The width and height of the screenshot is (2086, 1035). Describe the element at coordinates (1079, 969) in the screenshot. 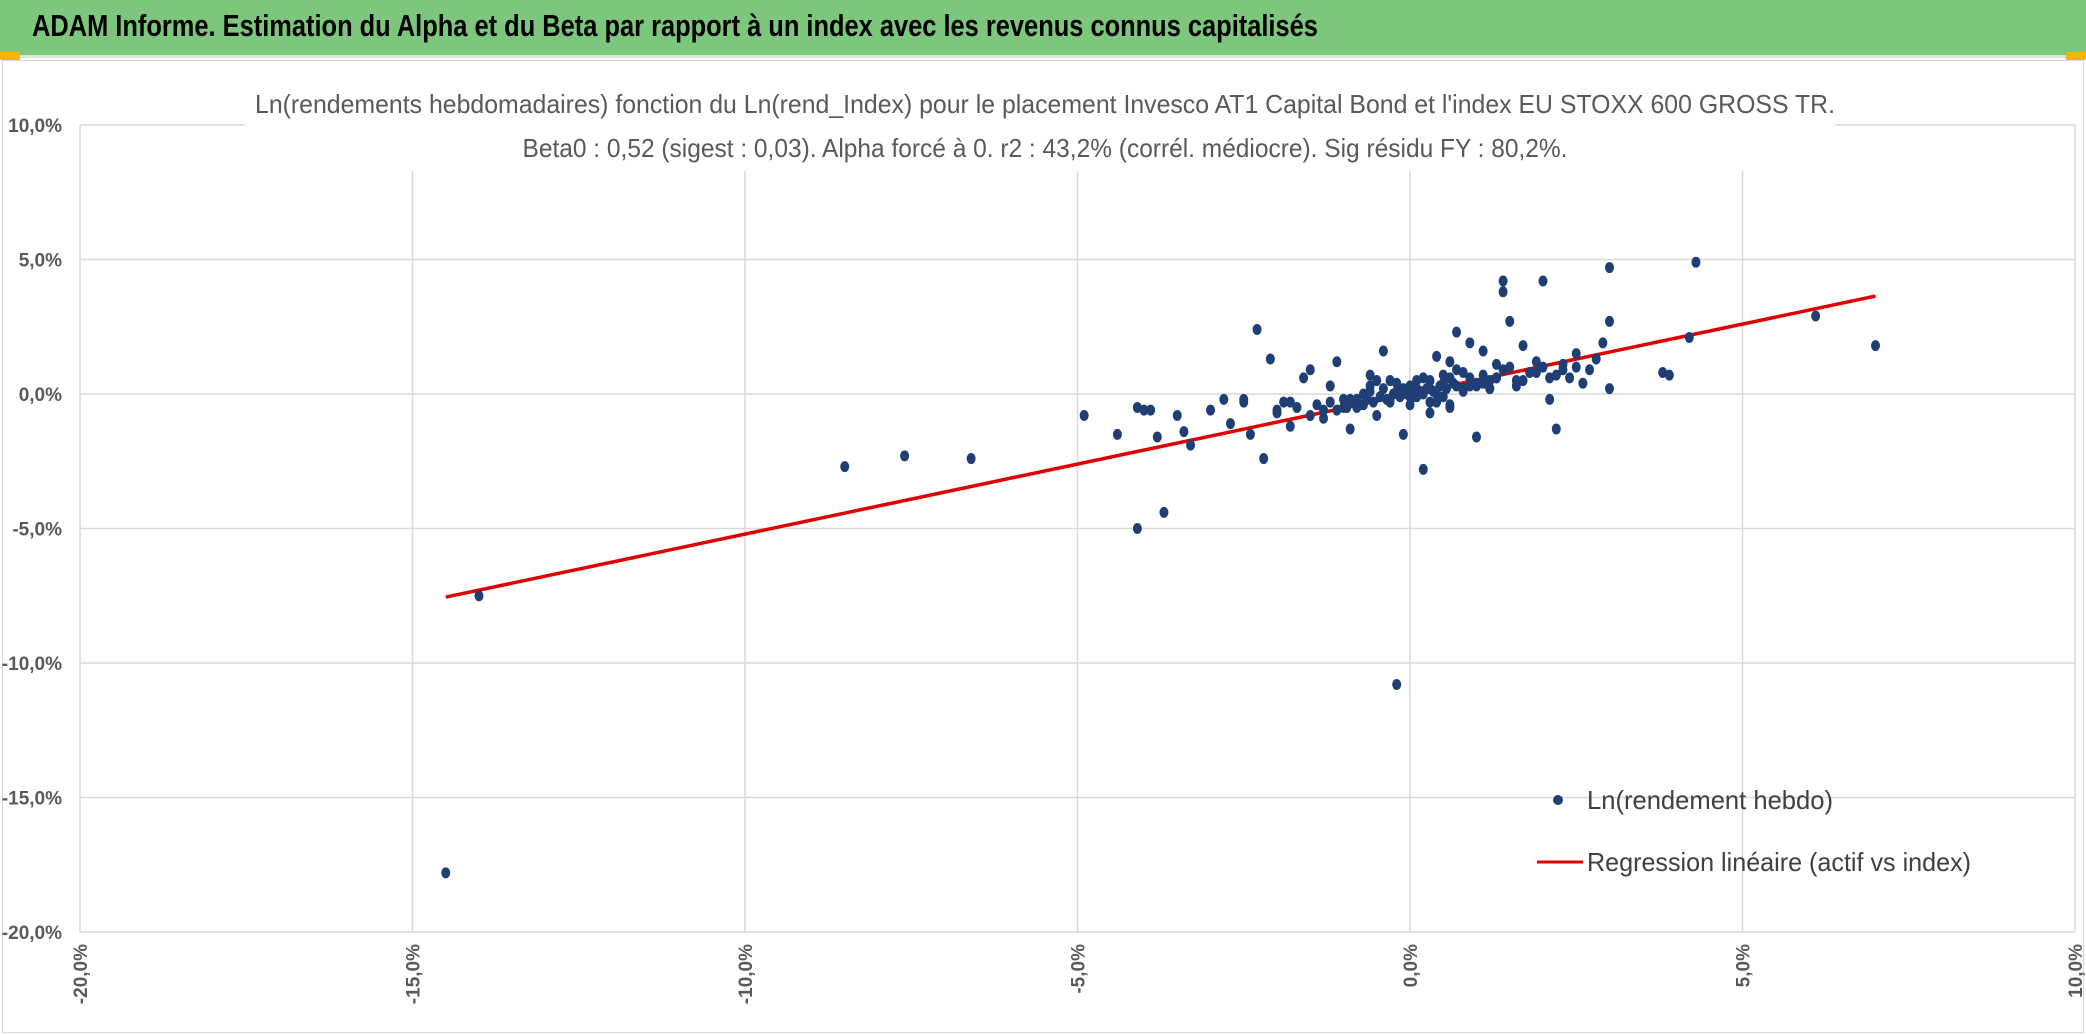

I see `x-tick-label: -5,0%` at that location.